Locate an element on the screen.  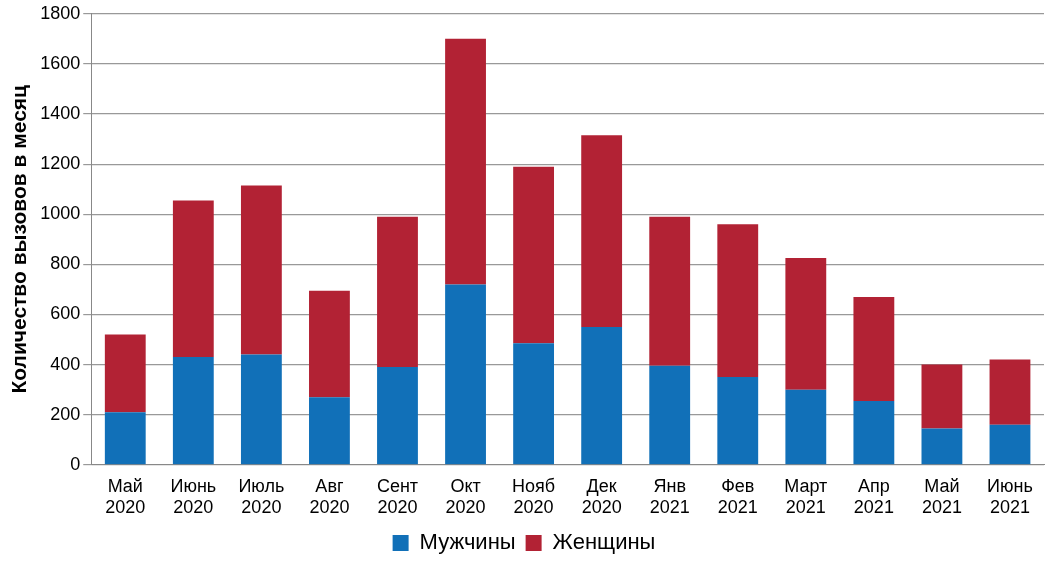
y-tick-label: 600 is located at coordinates (65, 313).